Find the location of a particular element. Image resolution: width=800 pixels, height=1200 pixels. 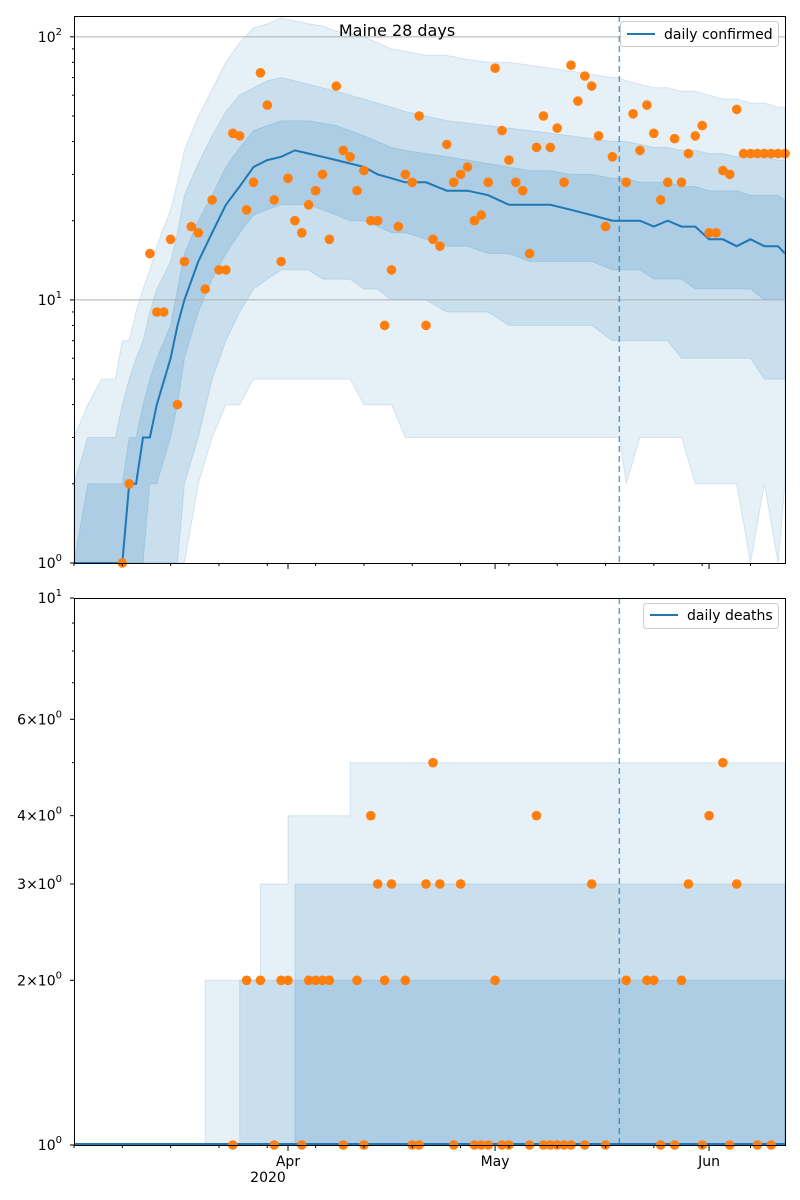

y-tick-label: 4×100 is located at coordinates (39, 815).